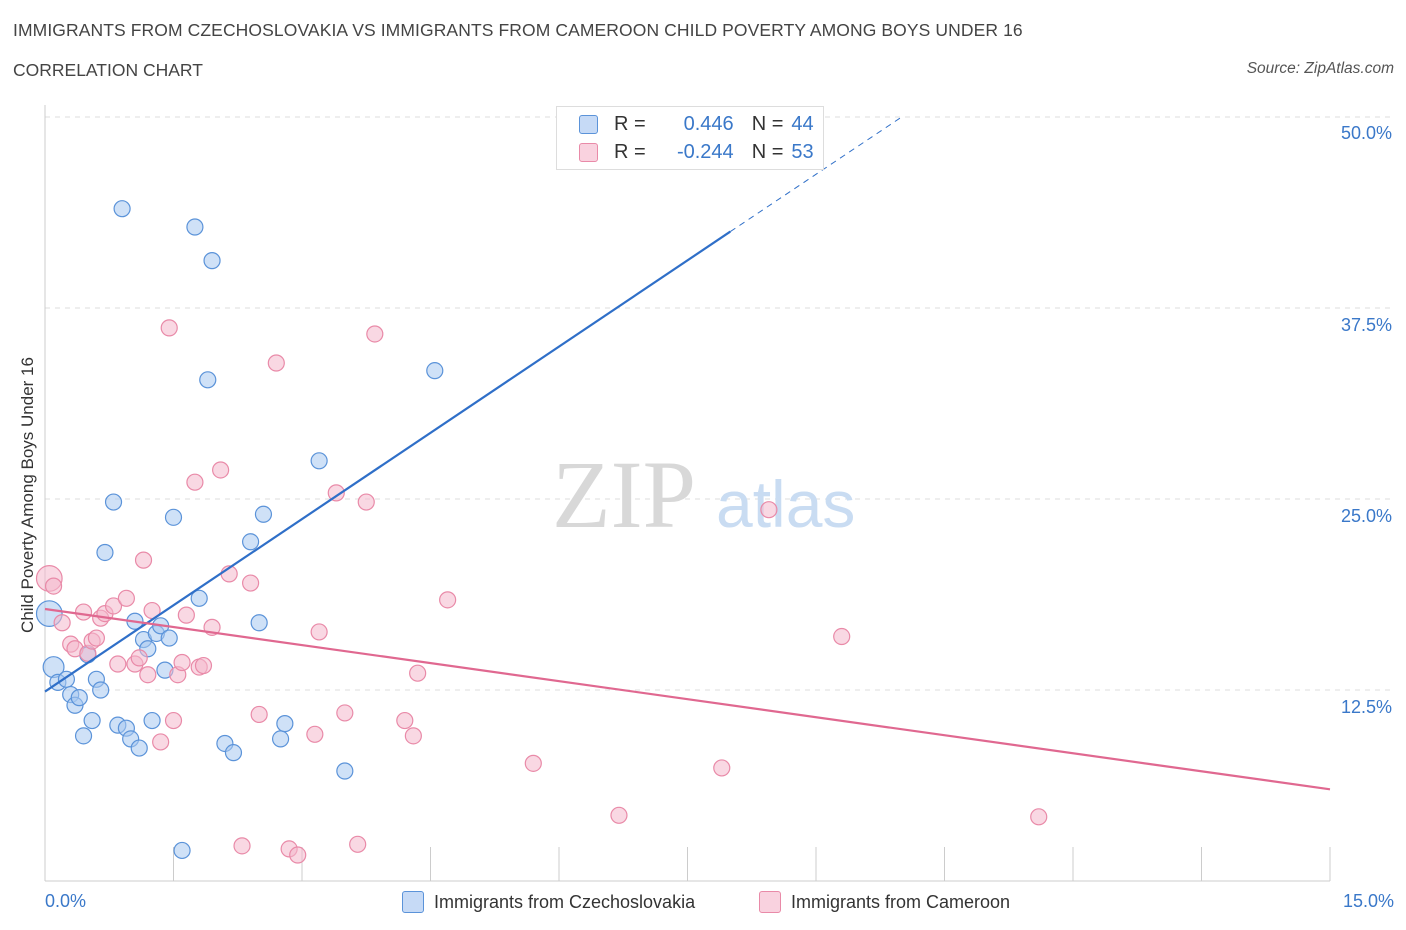 Image resolution: width=1406 pixels, height=930 pixels. I want to click on bottom-legend-cameroon: Immigrants from Cameroon, so click(884, 902).